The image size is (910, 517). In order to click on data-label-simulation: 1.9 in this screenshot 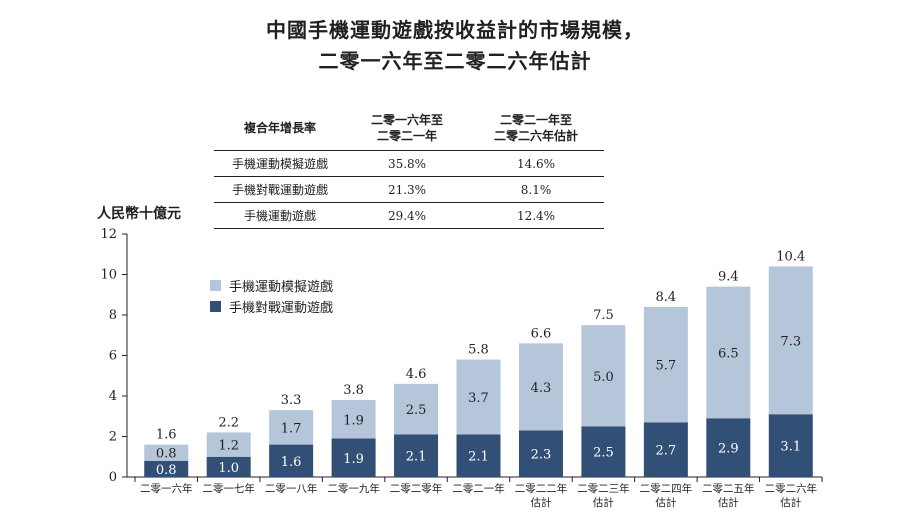, I will do `click(353, 420)`.